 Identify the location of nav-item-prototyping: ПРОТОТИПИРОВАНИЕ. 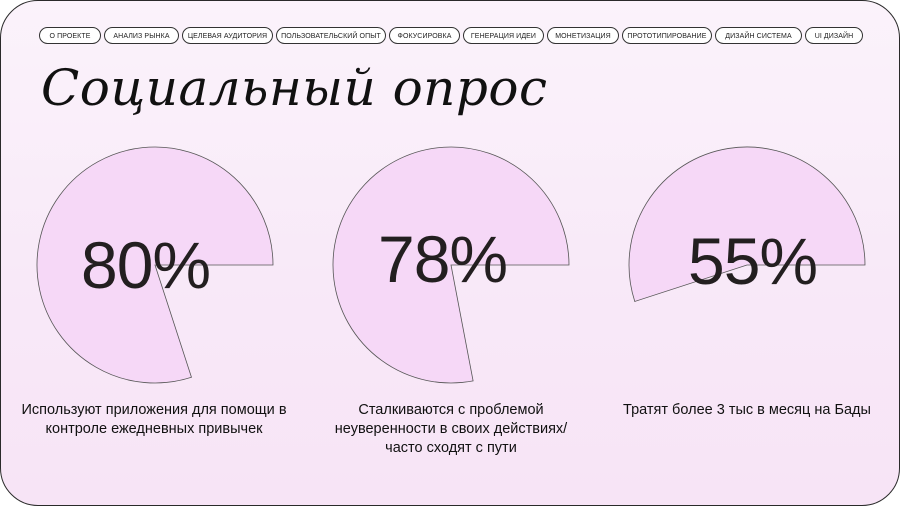
(667, 35).